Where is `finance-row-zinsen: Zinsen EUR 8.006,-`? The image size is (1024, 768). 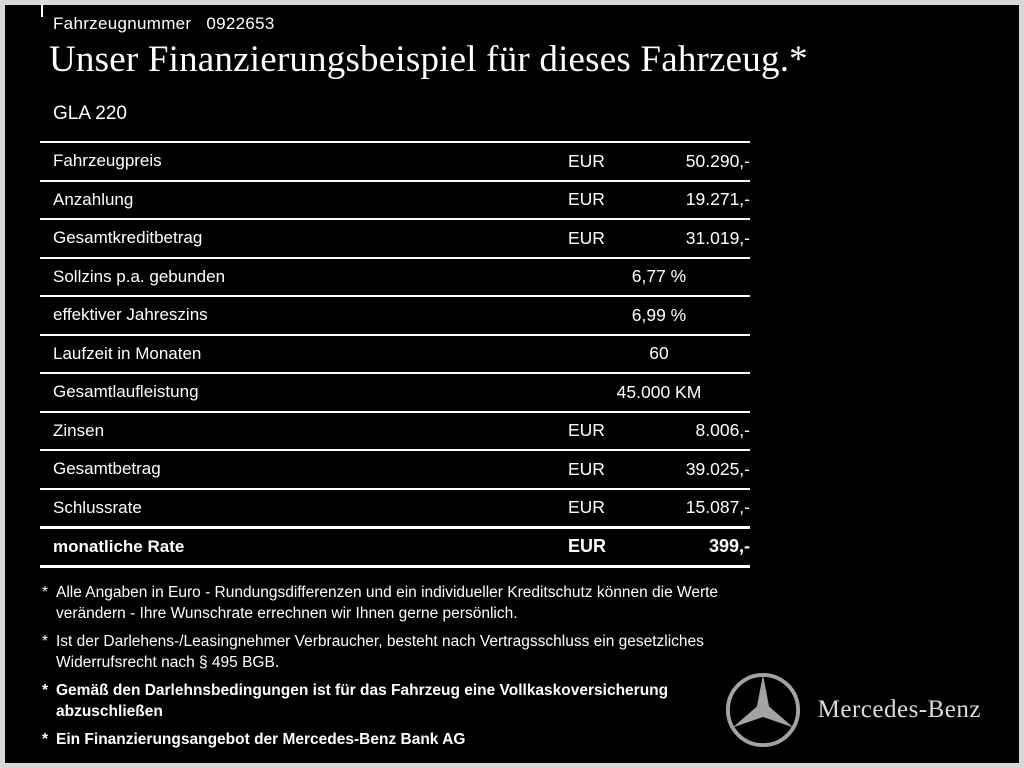 finance-row-zinsen: Zinsen EUR 8.006,- is located at coordinates (395, 430).